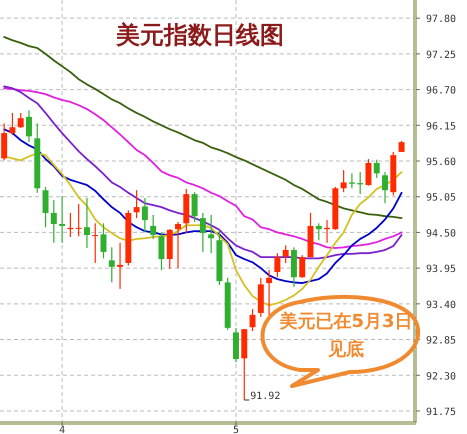  I want to click on y-tick-label: 93.95, so click(441, 270).